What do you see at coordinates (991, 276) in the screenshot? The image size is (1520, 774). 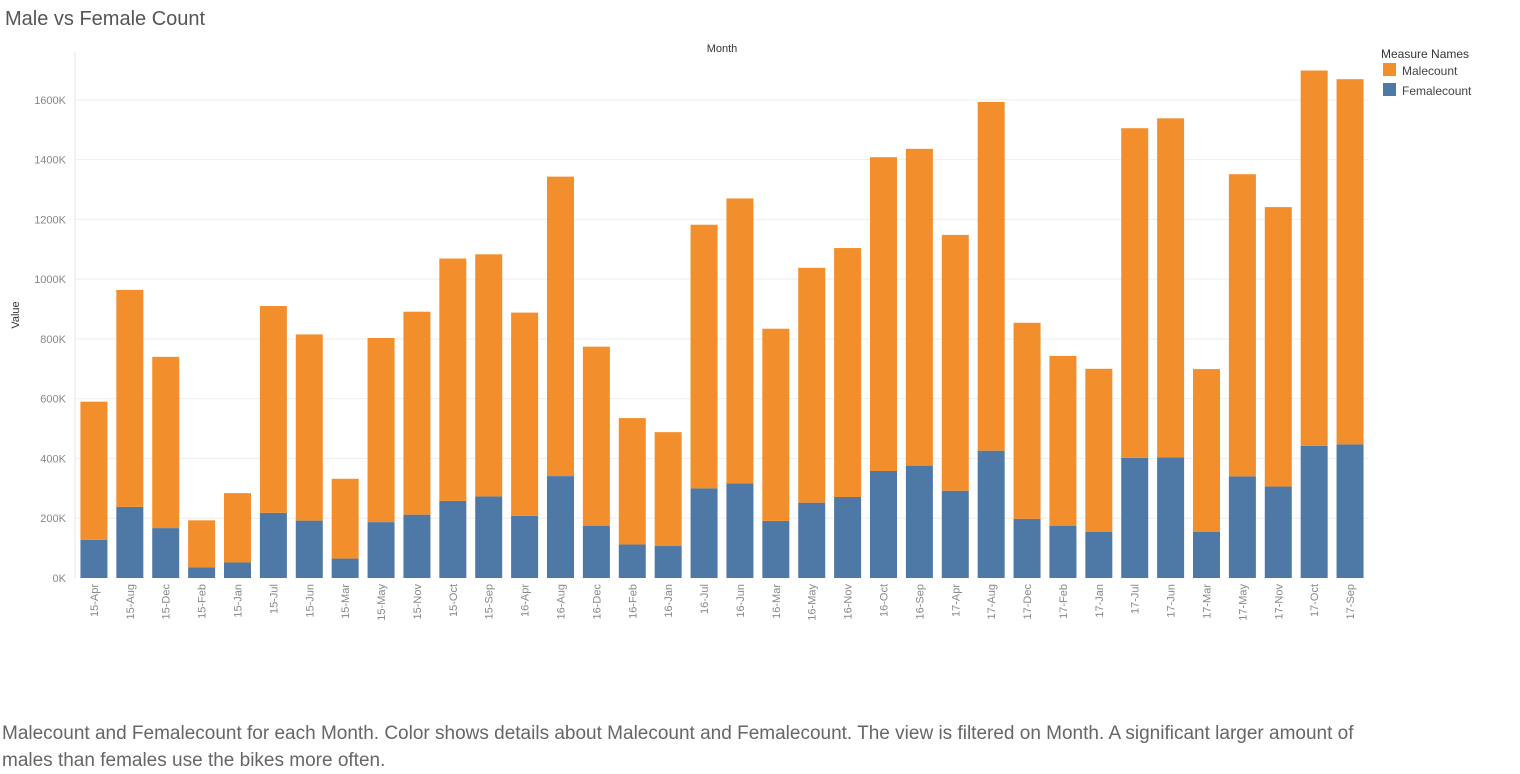 I see `bar-malecount-17-Aug` at bounding box center [991, 276].